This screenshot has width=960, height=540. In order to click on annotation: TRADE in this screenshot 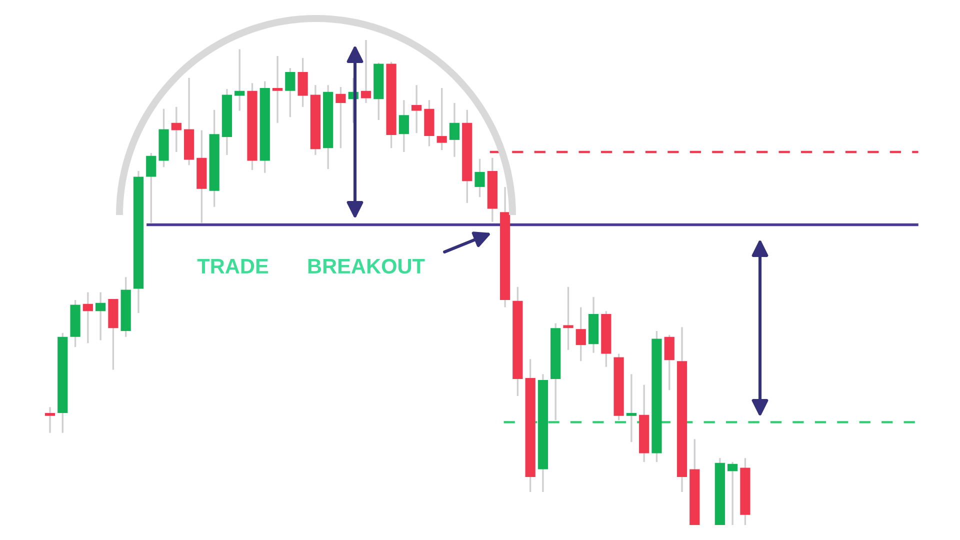, I will do `click(232, 266)`.